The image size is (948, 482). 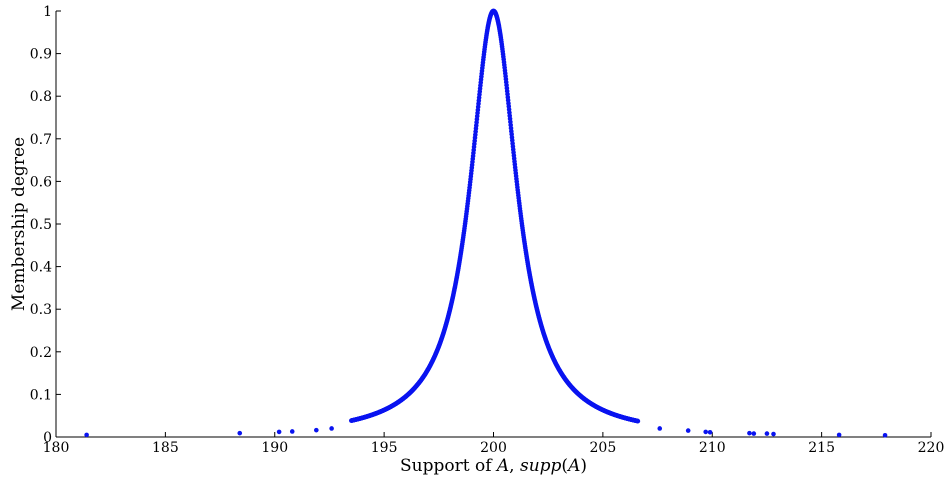 What do you see at coordinates (41, 268) in the screenshot?
I see `y-tick-label: 0.4` at bounding box center [41, 268].